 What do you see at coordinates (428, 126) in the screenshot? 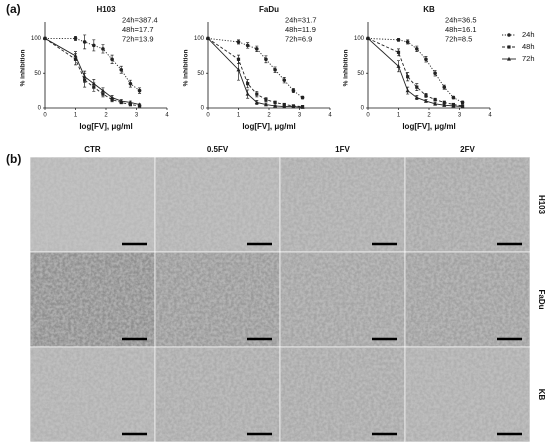
I see `x-axis-label: log[FV], μg/ml` at bounding box center [428, 126].